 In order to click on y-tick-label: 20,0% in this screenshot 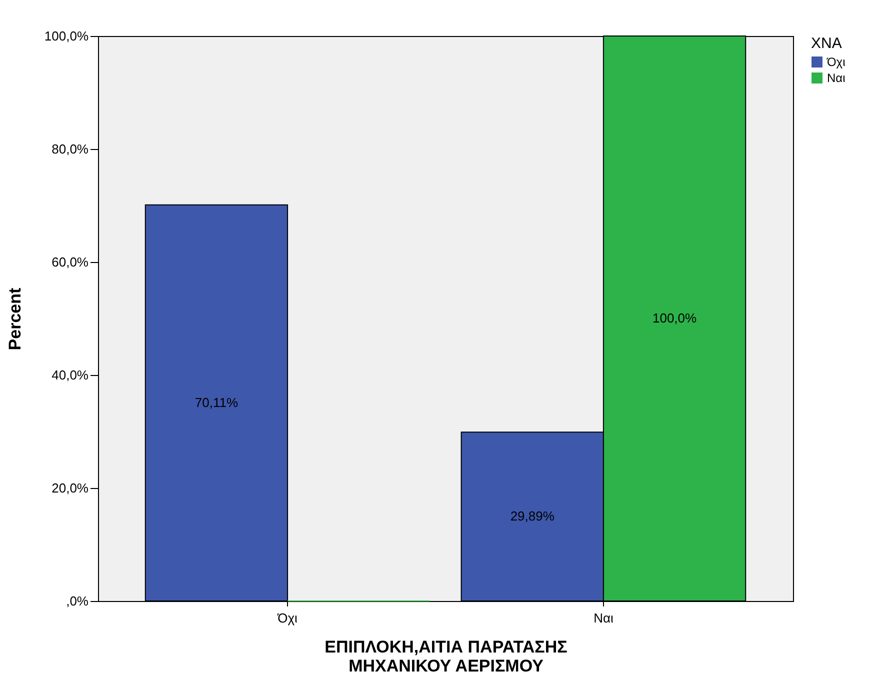, I will do `click(70, 488)`.